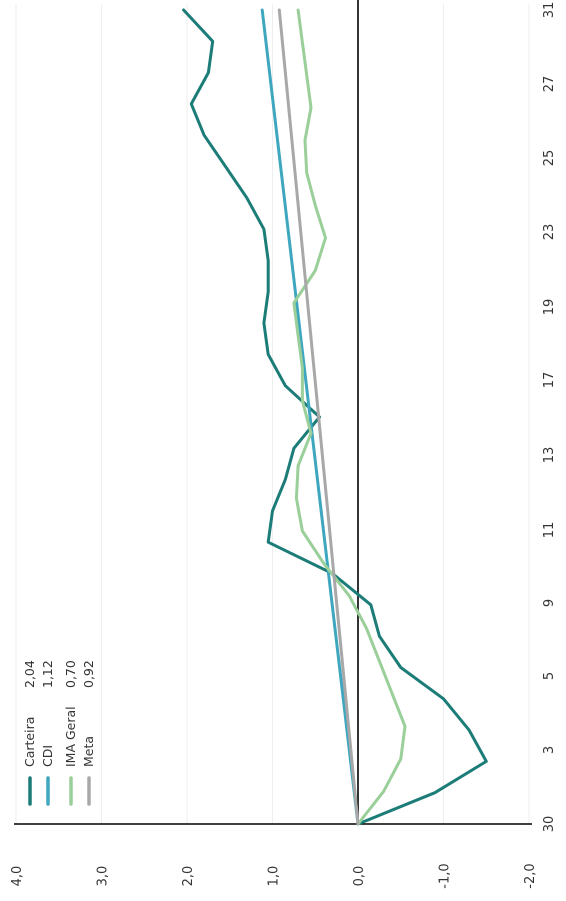 The width and height of the screenshot is (566, 901). Describe the element at coordinates (29, 674) in the screenshot. I see `legend-series-value: 2,04` at that location.